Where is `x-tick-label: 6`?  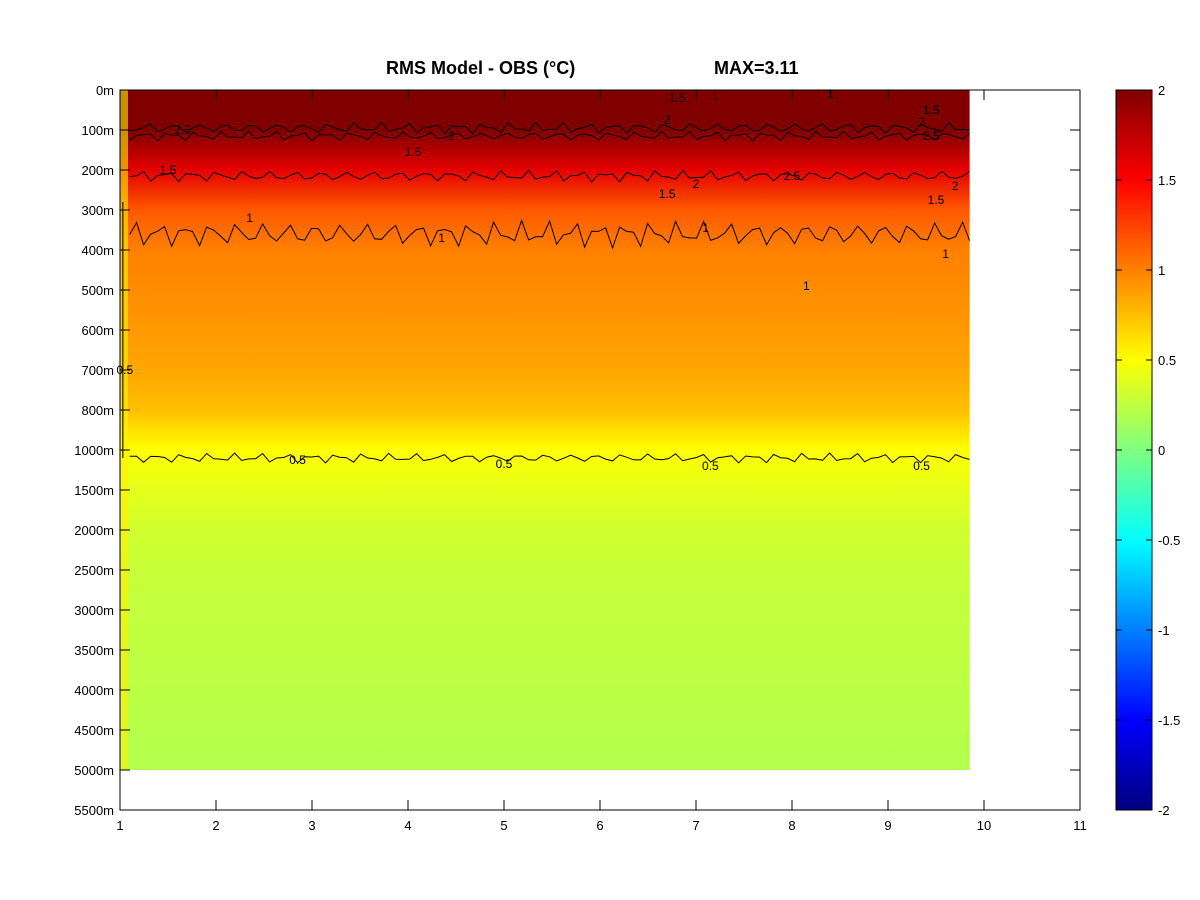
x-tick-label: 6 is located at coordinates (599, 825).